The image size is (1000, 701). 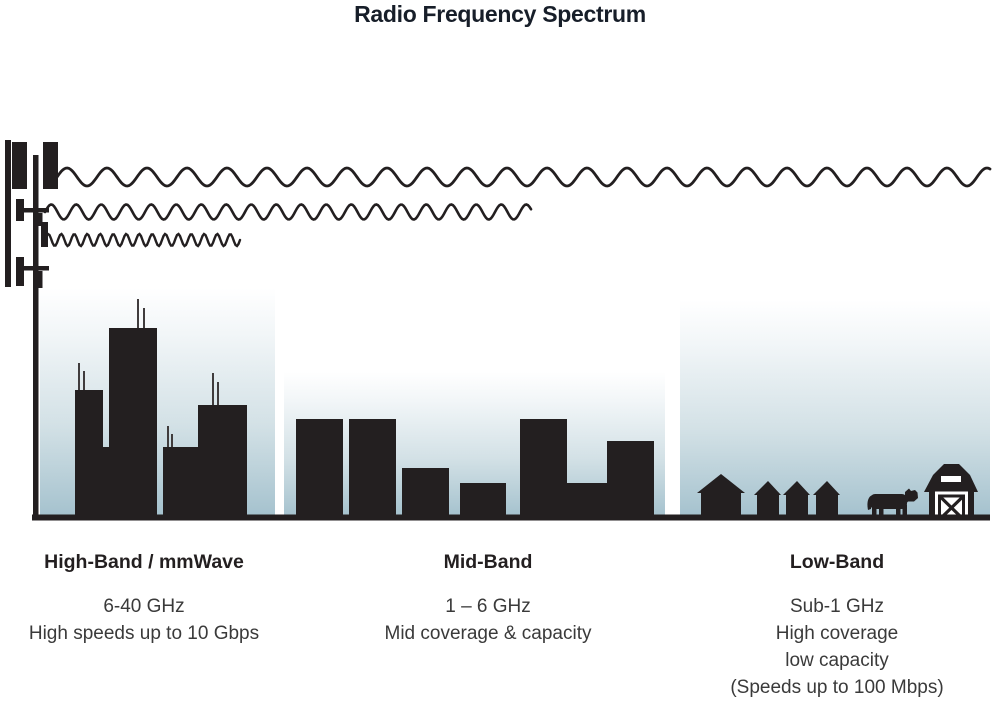 What do you see at coordinates (488, 606) in the screenshot?
I see `band-detail-line: 1 – 6 GHz` at bounding box center [488, 606].